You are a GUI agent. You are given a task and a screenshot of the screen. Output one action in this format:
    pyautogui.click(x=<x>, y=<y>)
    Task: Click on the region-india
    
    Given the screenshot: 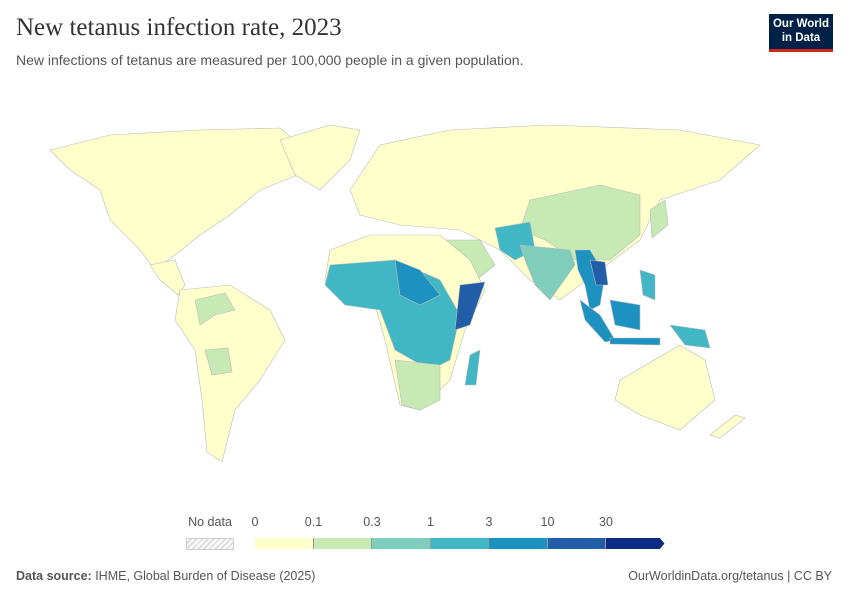 What is the action you would take?
    pyautogui.click(x=547, y=272)
    